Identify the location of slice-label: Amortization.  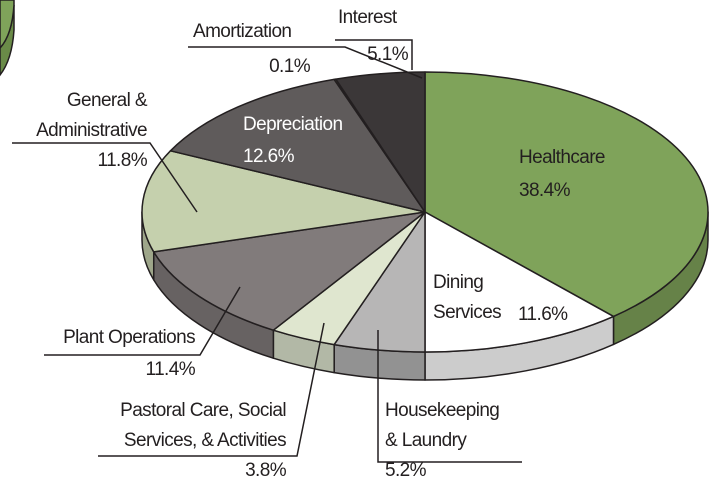
(242, 31).